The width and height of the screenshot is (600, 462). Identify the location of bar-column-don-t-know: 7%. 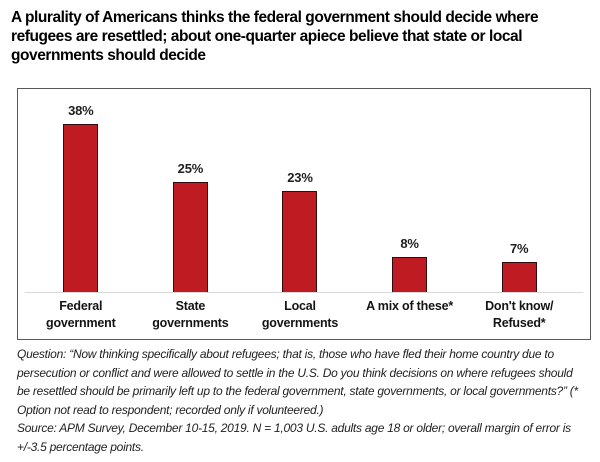
(519, 191).